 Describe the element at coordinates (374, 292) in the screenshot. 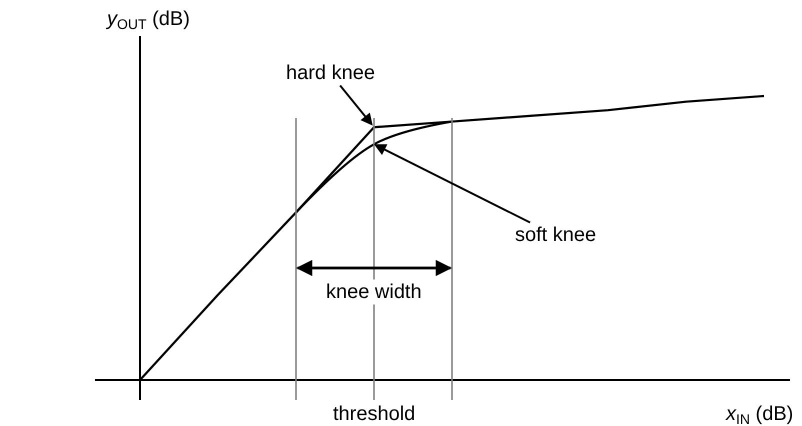

I see `annotation: knee width` at that location.